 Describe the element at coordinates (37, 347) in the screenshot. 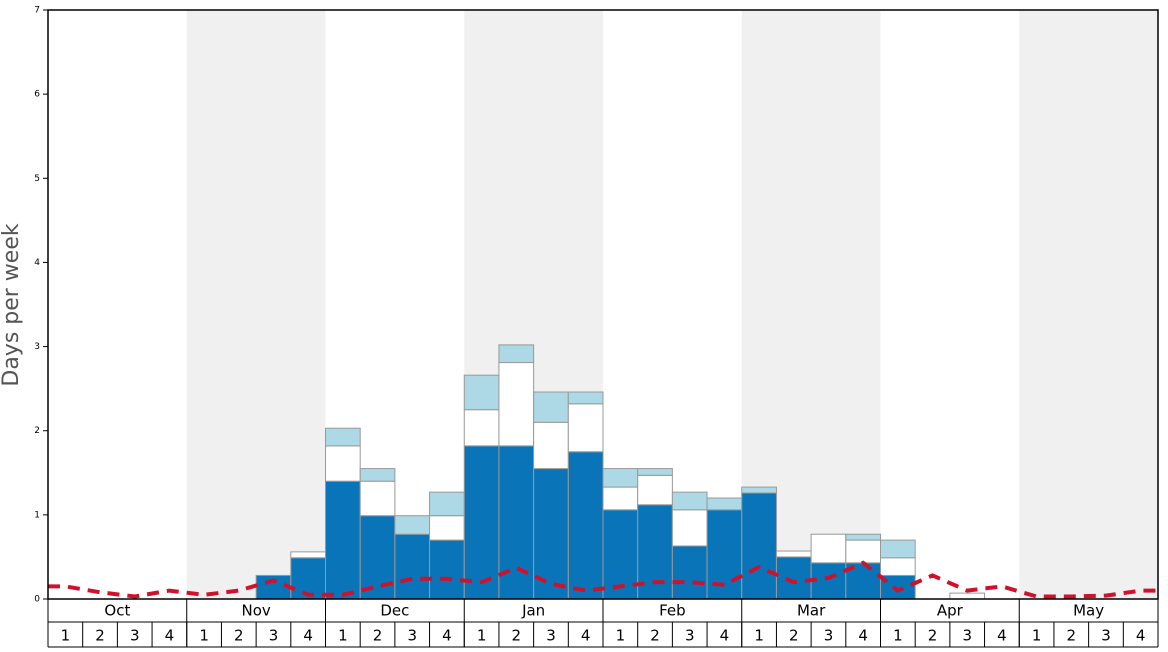

I see `y-tick-label: 3` at that location.